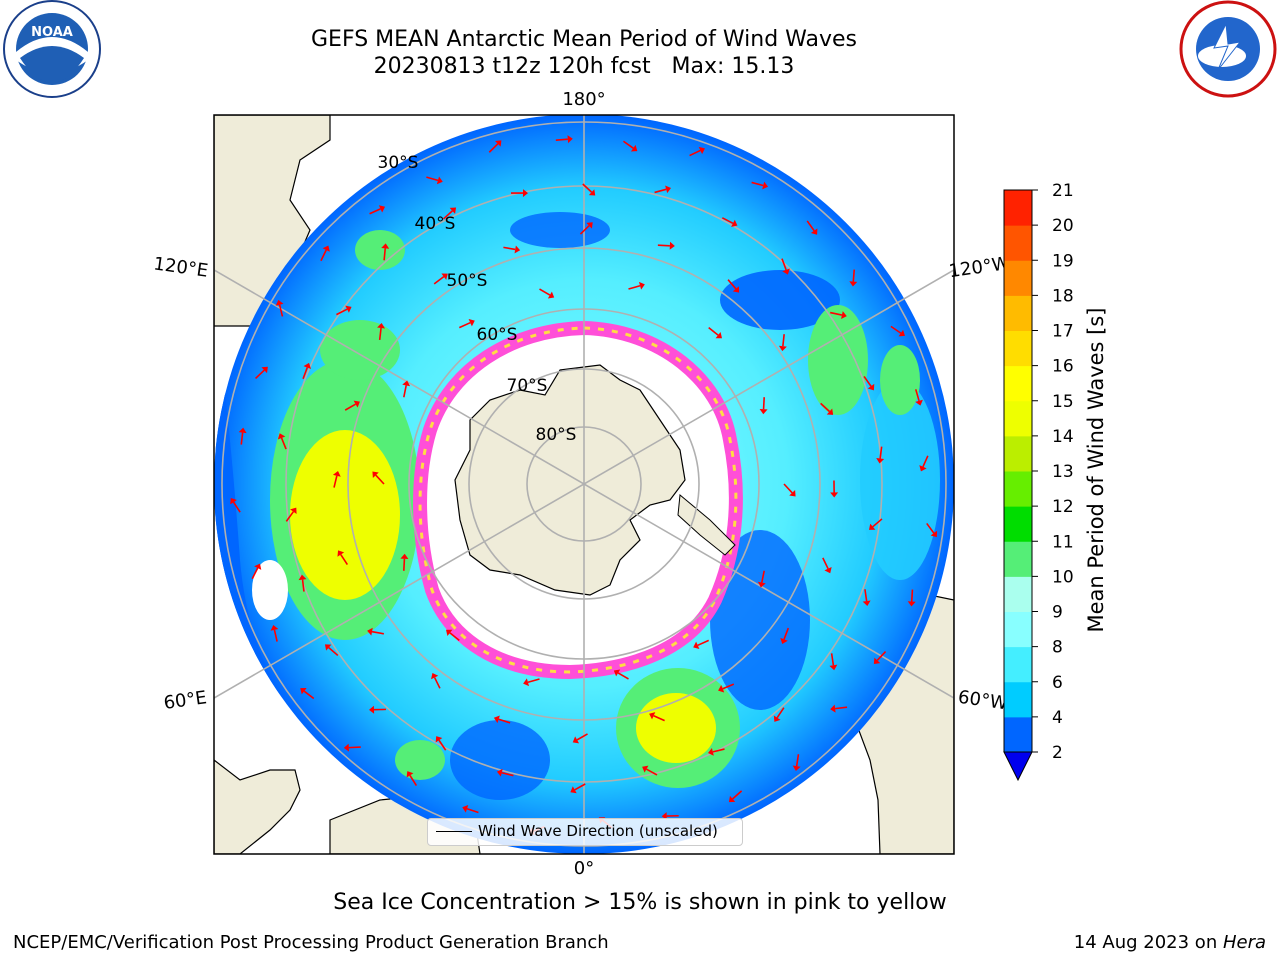 Image resolution: width=1280 pixels, height=960 pixels. I want to click on colorbar-tick-label: 8, so click(1057, 648).